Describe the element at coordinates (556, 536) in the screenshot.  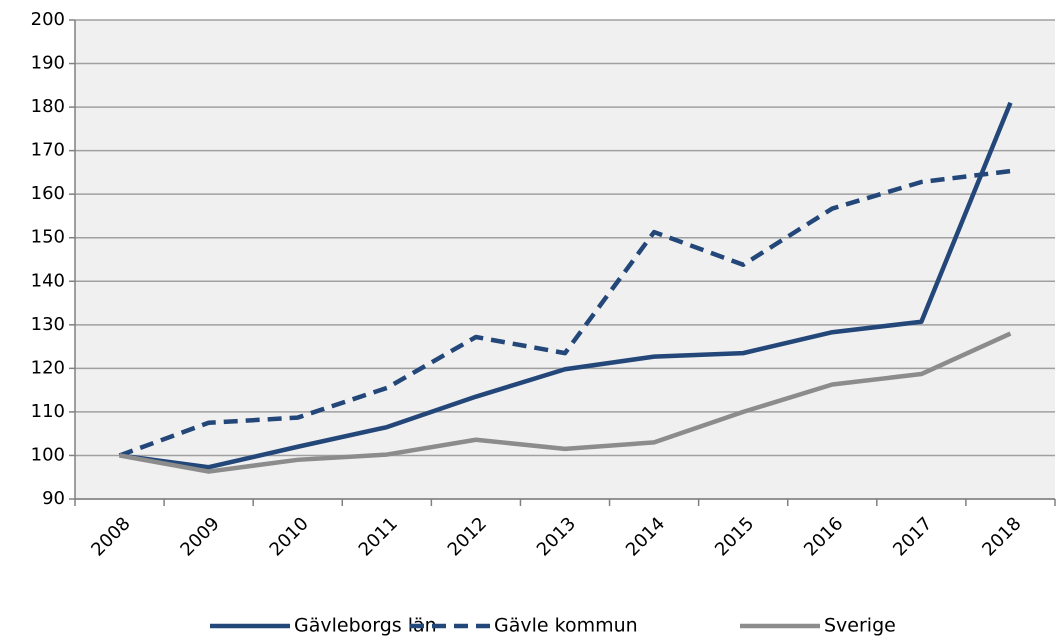
I see `x-tick-label: 2013` at that location.